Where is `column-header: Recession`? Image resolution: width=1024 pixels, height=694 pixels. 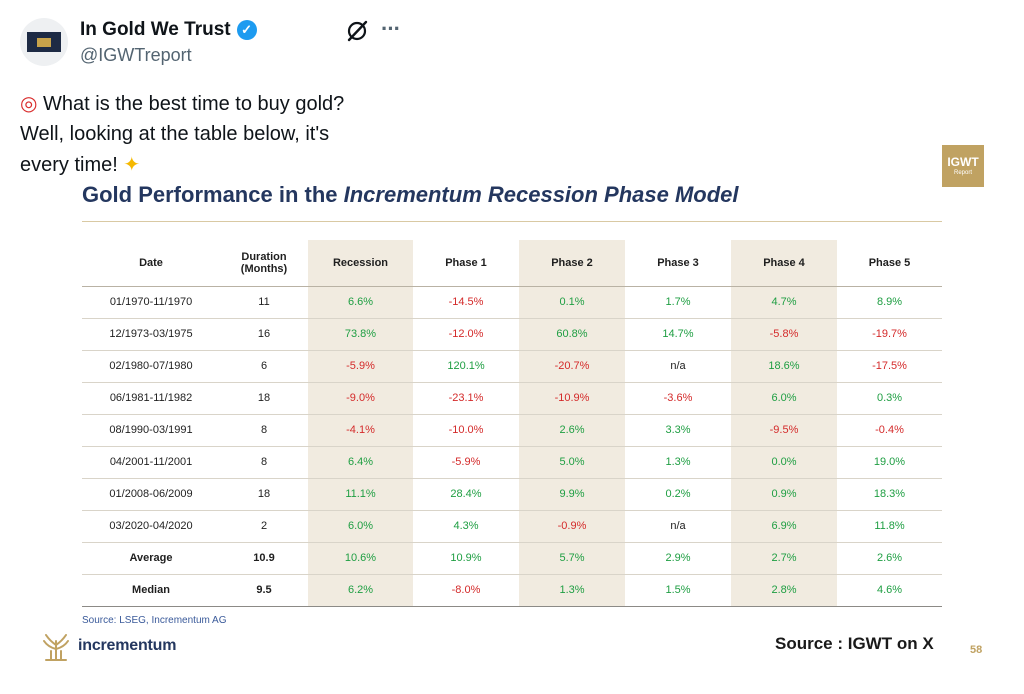 column-header: Recession is located at coordinates (360, 263).